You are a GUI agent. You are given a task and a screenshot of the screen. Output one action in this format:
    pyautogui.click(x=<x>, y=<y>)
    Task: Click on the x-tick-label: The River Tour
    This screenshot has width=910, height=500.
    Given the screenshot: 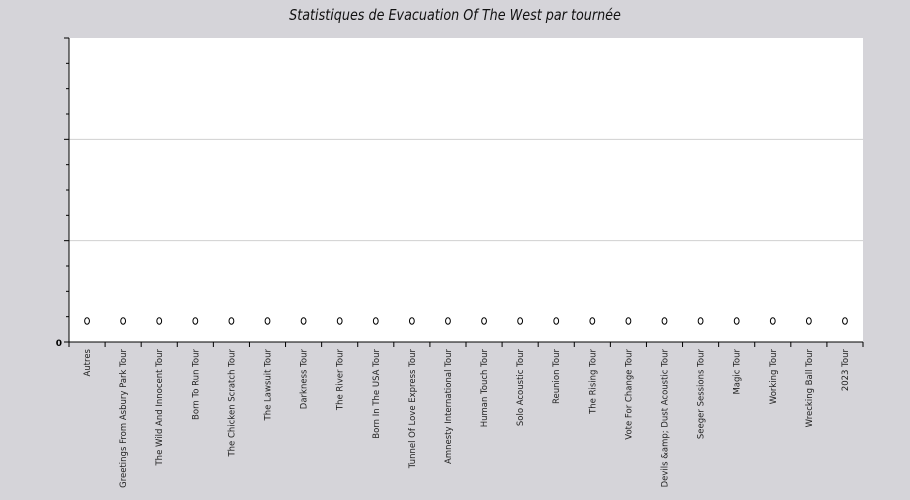 What is the action you would take?
    pyautogui.click(x=341, y=380)
    